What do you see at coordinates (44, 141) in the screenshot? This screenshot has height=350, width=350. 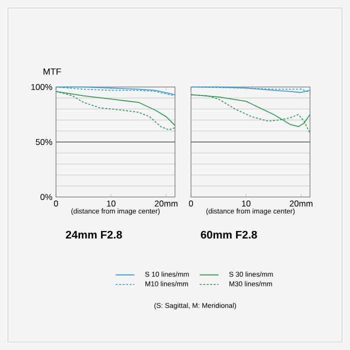 I see `y-tick-label: 50%` at bounding box center [44, 141].